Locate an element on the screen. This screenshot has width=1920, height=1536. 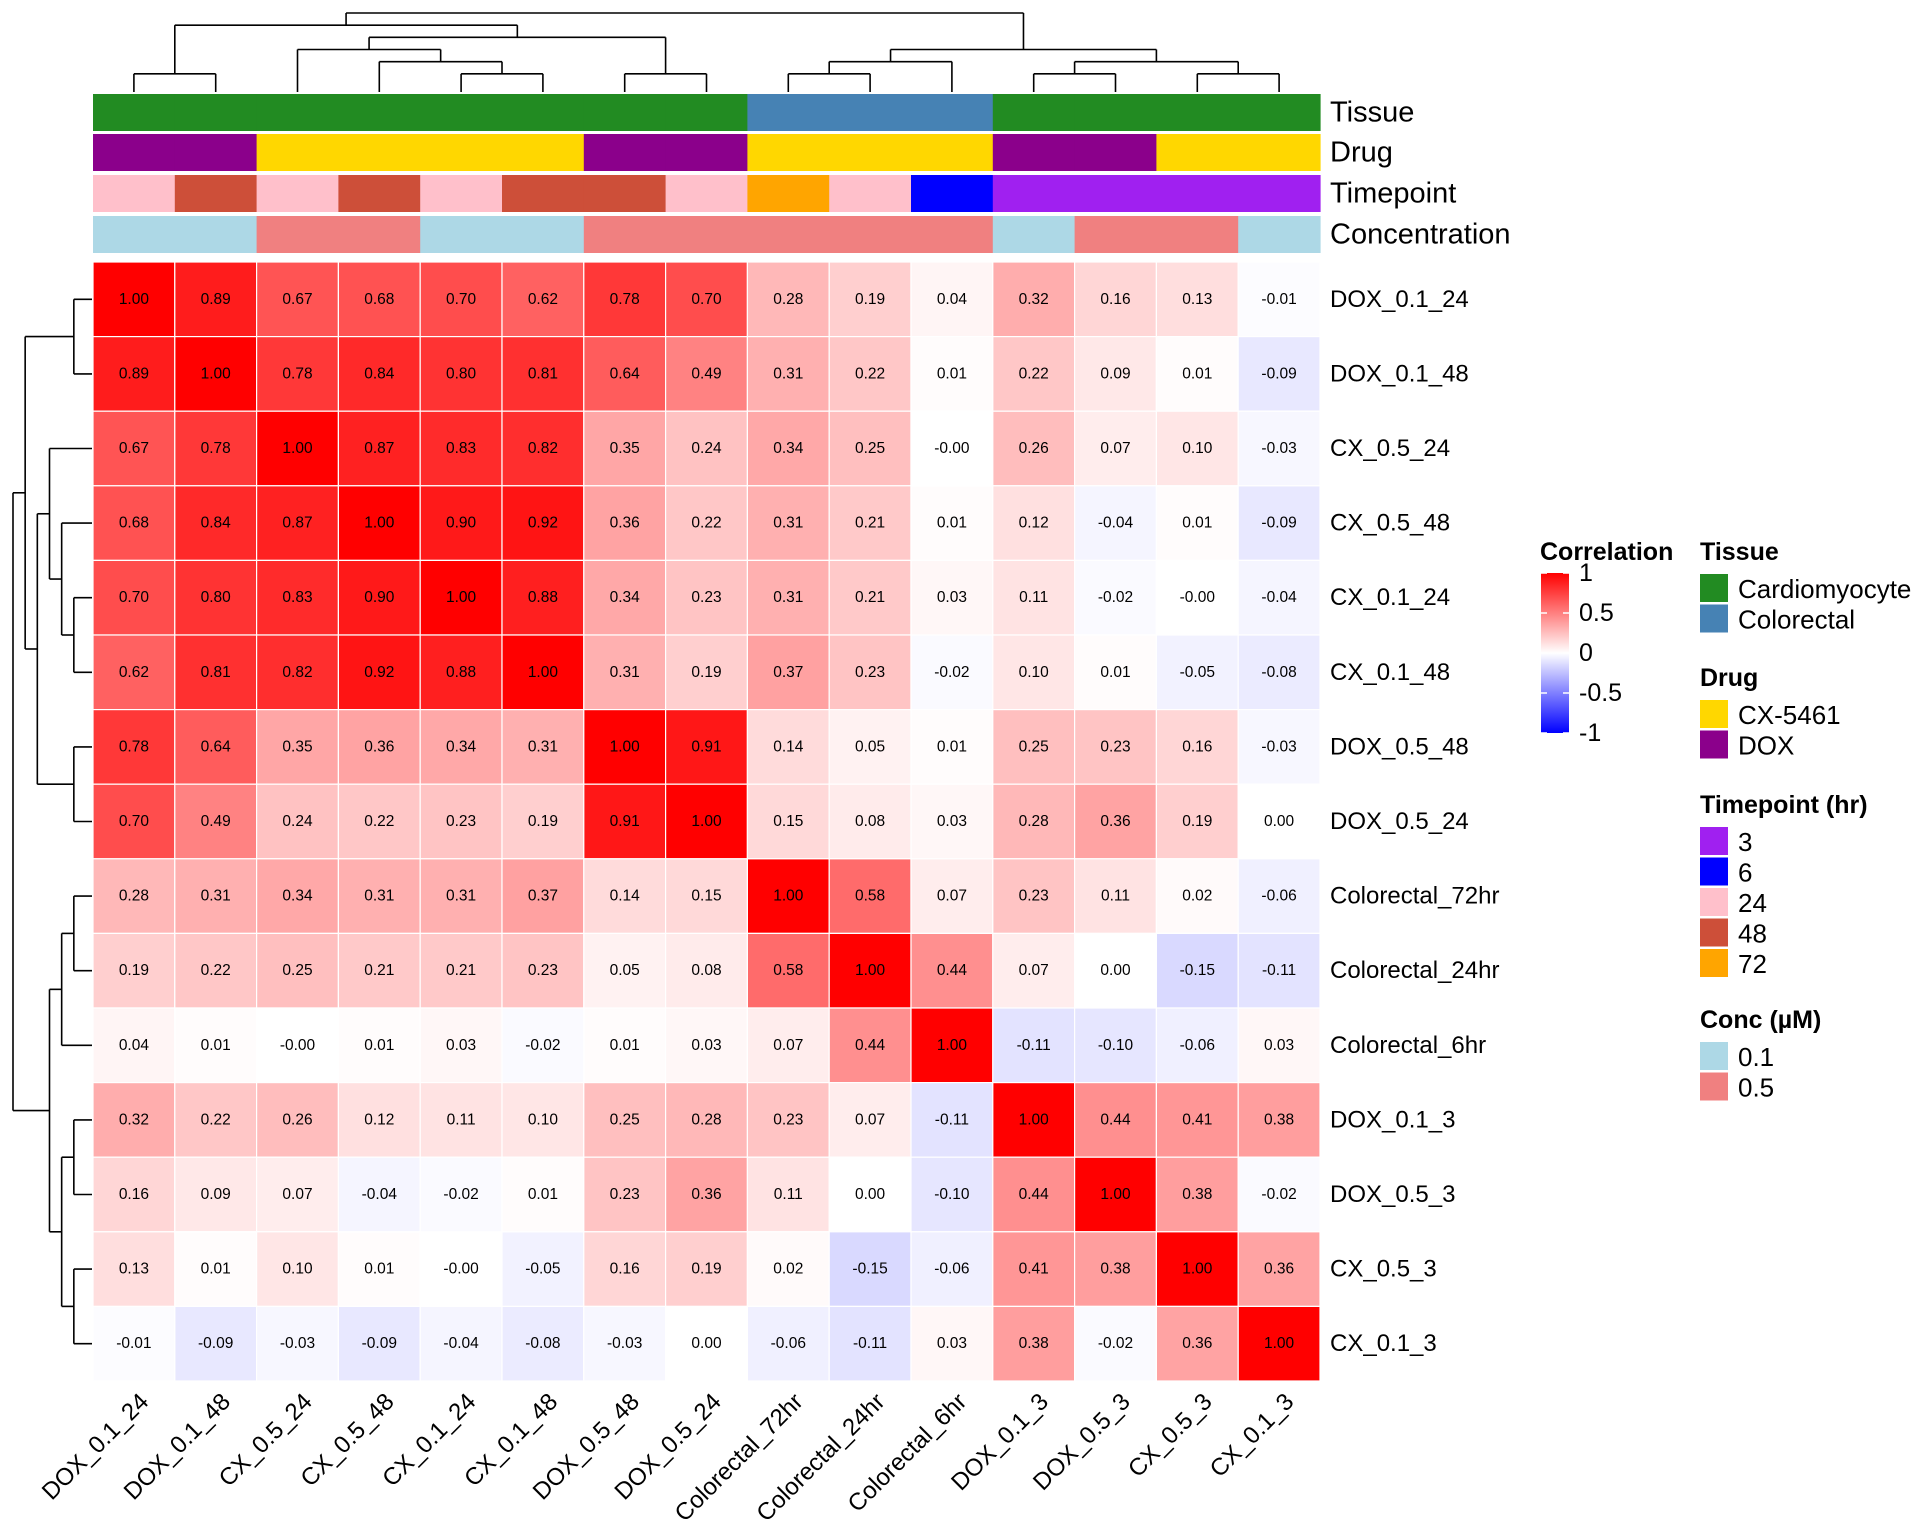
colorbar-tick-label: 0.5 is located at coordinates (1596, 613).